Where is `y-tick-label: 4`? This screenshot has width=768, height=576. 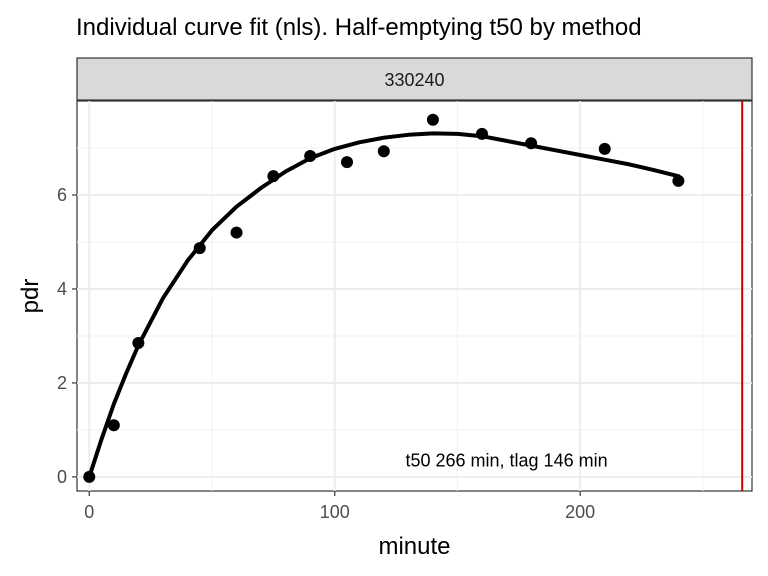
y-tick-label: 4 is located at coordinates (62, 289).